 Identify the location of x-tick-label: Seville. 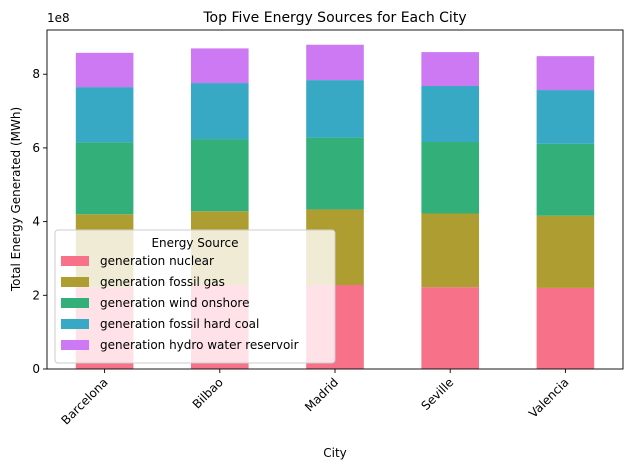
(437, 394).